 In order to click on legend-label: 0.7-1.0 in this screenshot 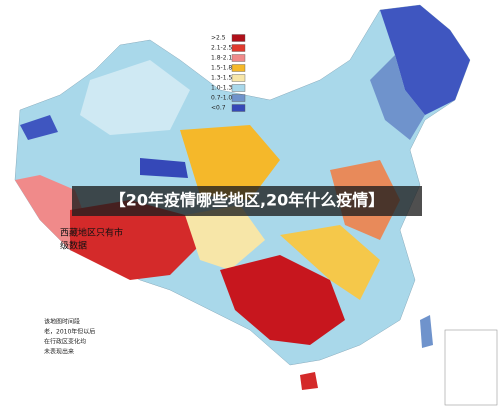, I will do `click(221, 98)`.